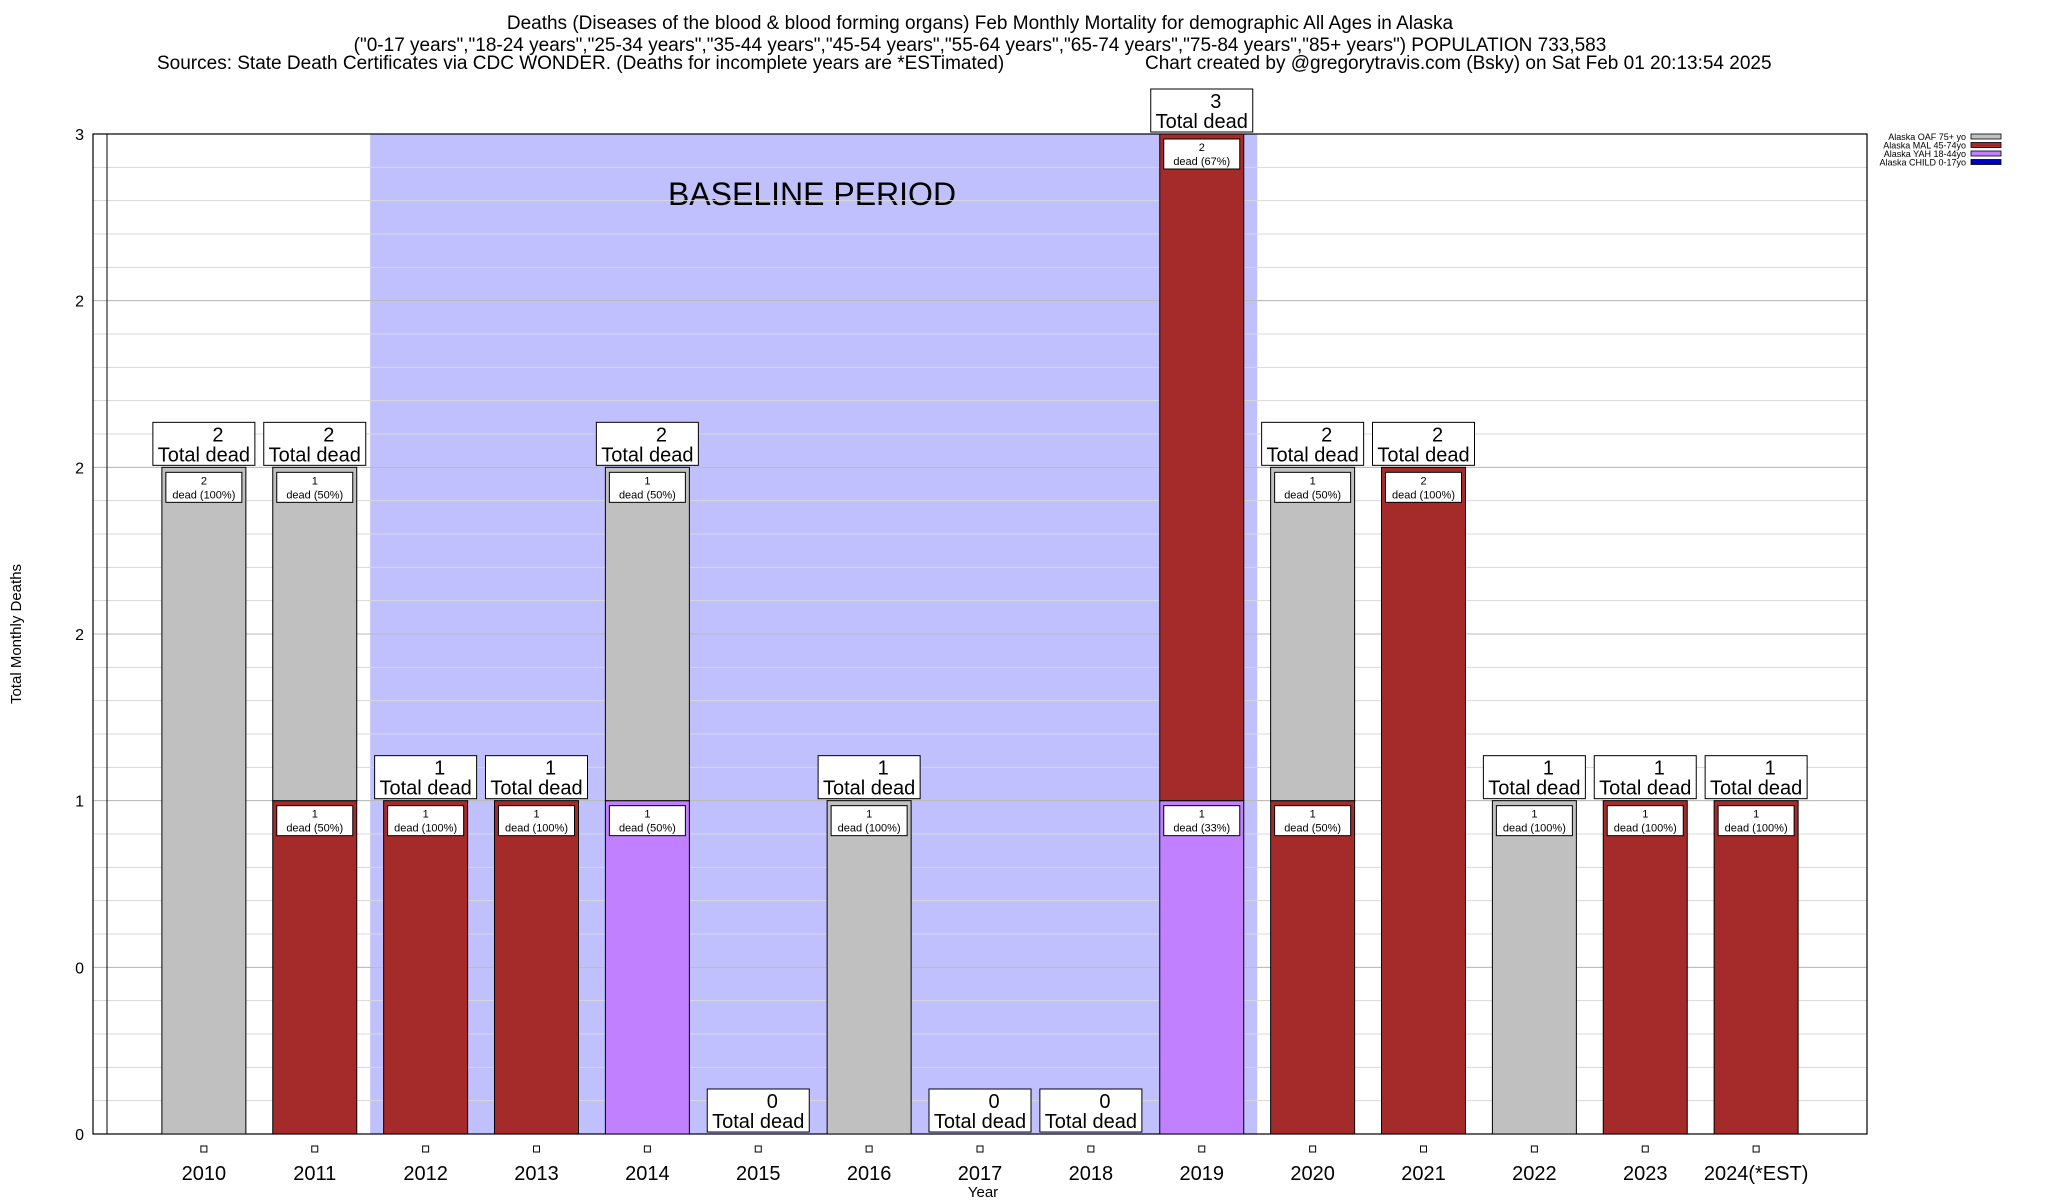 The image size is (2048, 1200). Describe the element at coordinates (1927, 137) in the screenshot. I see `legend-label: Alaska OAF 75+ yo` at that location.